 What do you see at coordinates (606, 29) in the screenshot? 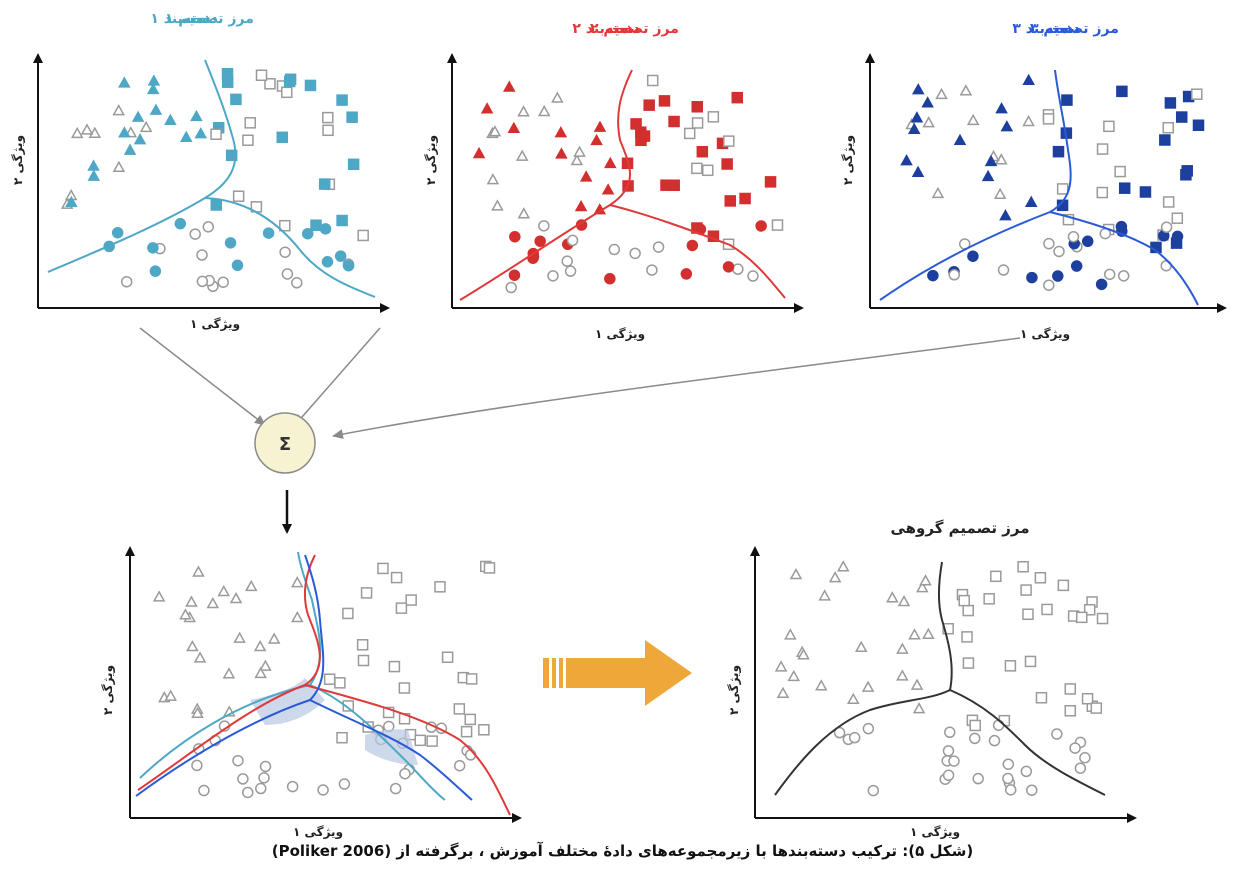
I see `classifier-2-title-right: دسته‌بند ۲` at bounding box center [606, 29].